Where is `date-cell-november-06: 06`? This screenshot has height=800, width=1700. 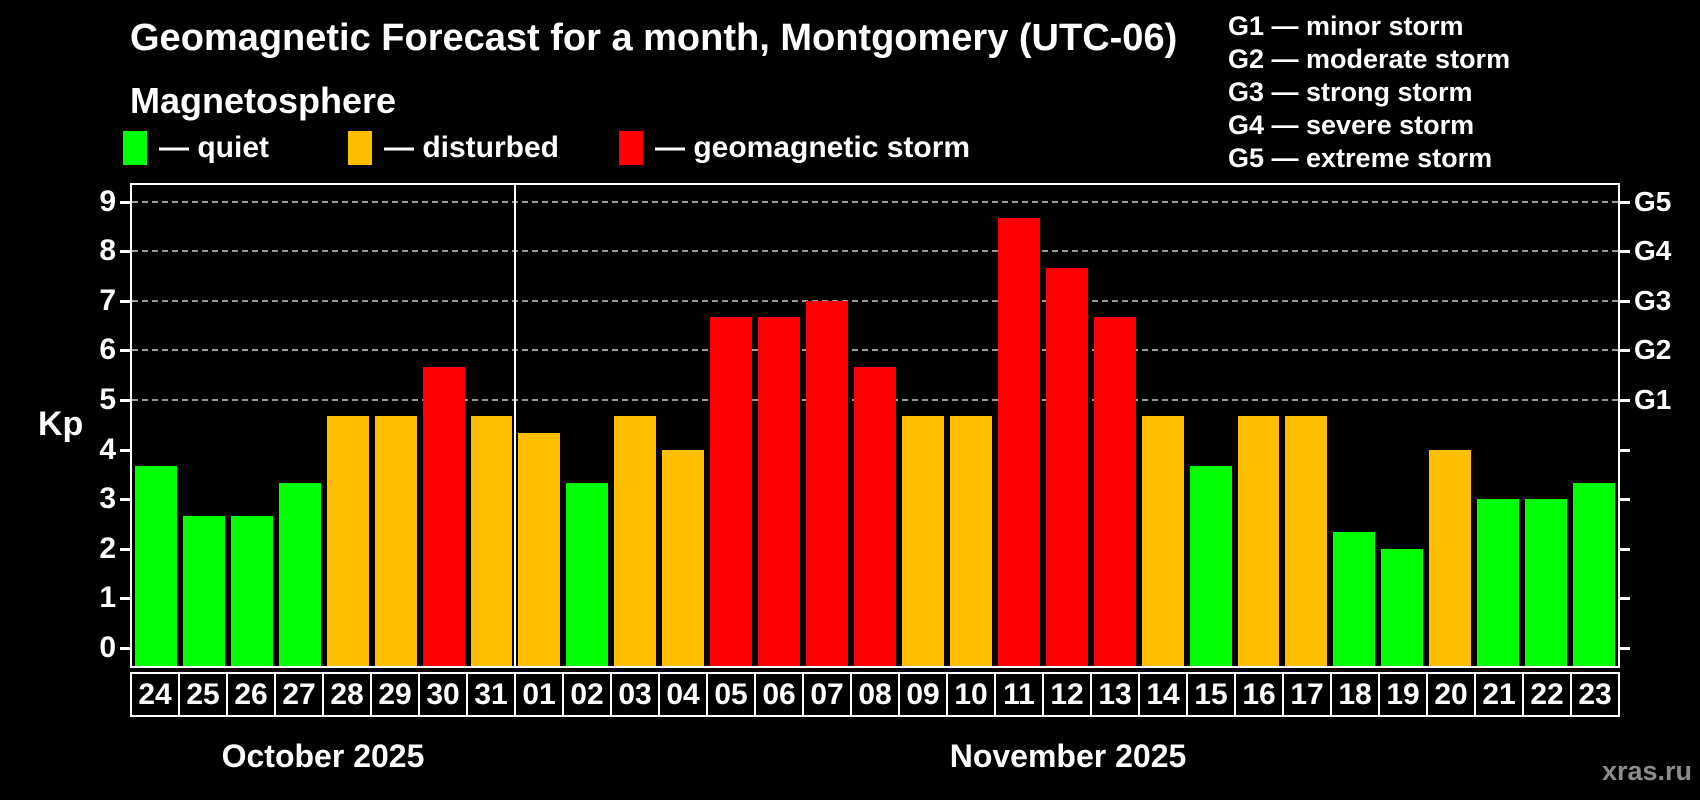 date-cell-november-06: 06 is located at coordinates (779, 694).